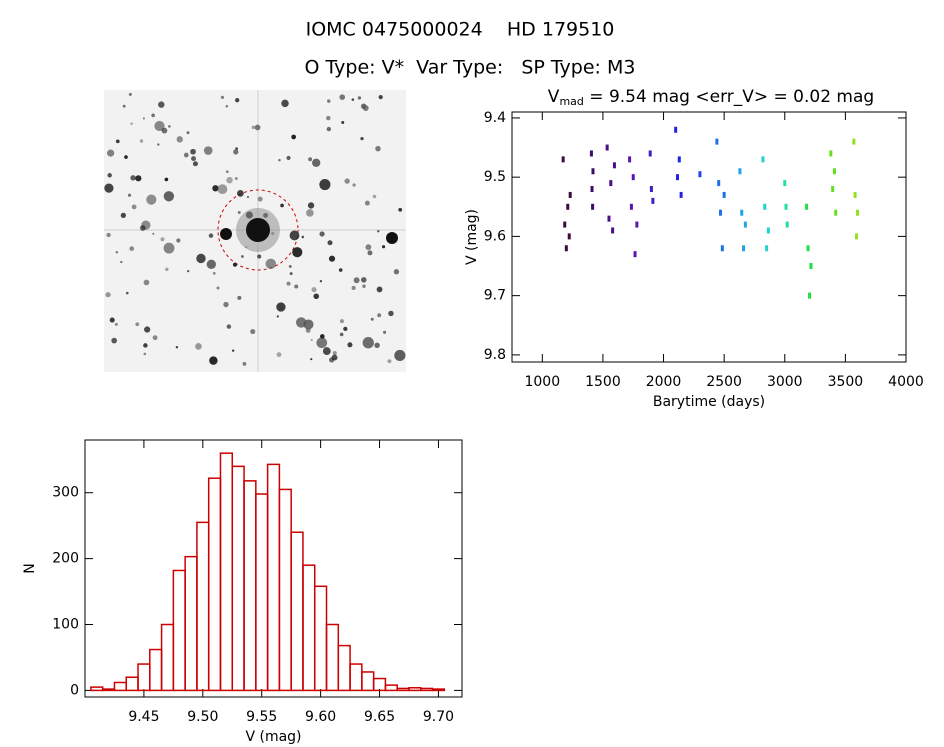 The height and width of the screenshot is (747, 944). I want to click on x-tick-label: 2500, so click(724, 382).